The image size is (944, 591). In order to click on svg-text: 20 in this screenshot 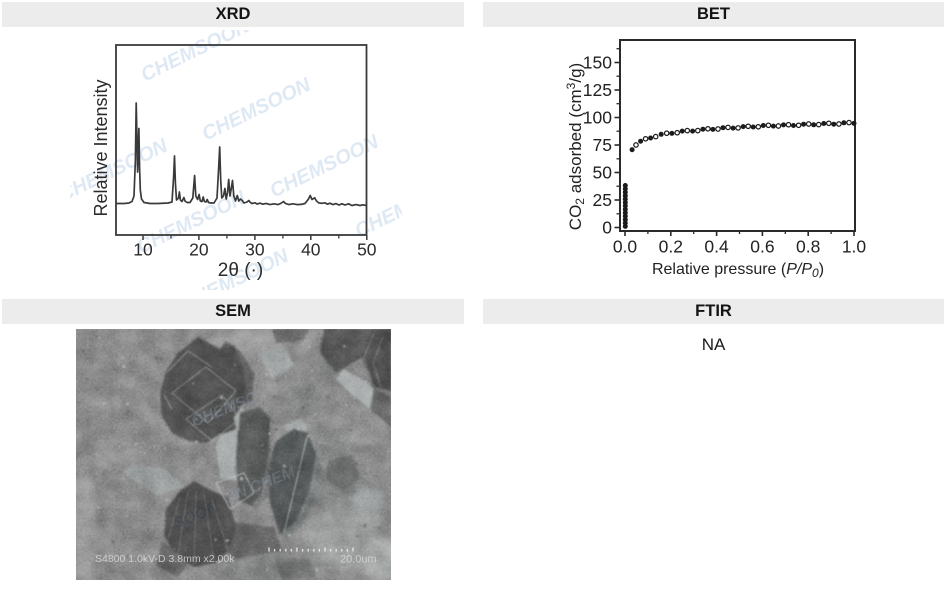, I will do `click(199, 250)`.